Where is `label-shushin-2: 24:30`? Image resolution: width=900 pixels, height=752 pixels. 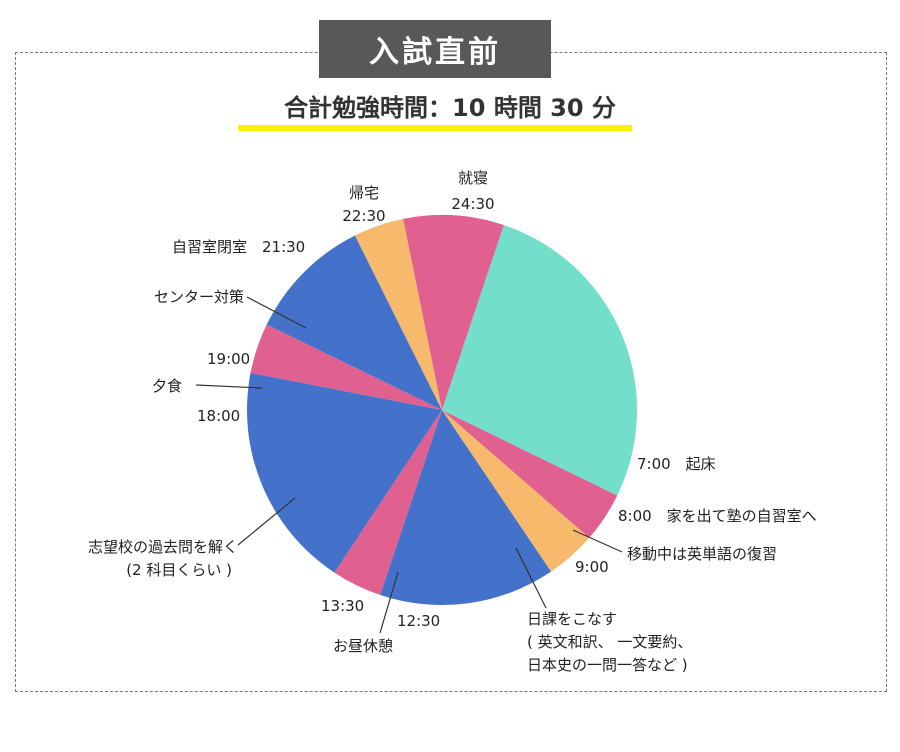
label-shushin-2: 24:30 is located at coordinates (472, 204).